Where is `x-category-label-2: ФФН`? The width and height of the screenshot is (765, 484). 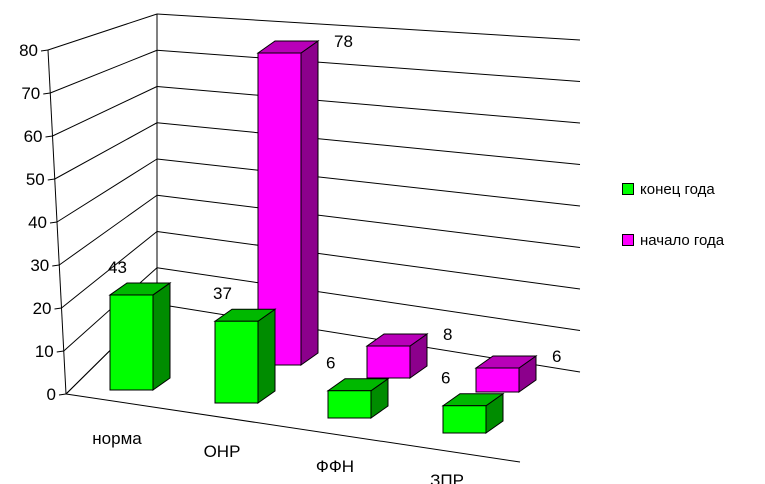 x-category-label-2: ФФН is located at coordinates (335, 466).